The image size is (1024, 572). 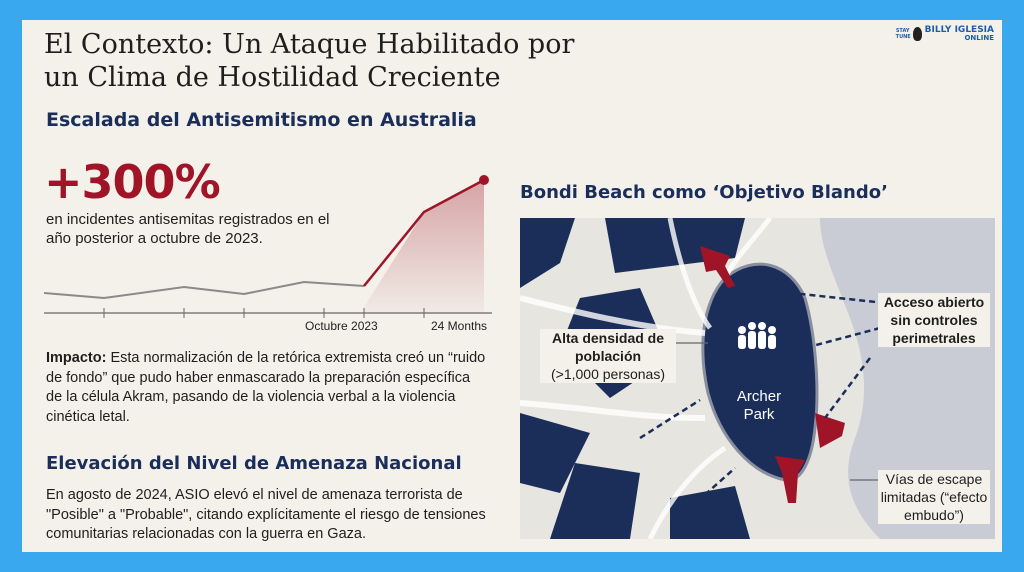 What do you see at coordinates (759, 405) in the screenshot?
I see `park-label: Archer Park` at bounding box center [759, 405].